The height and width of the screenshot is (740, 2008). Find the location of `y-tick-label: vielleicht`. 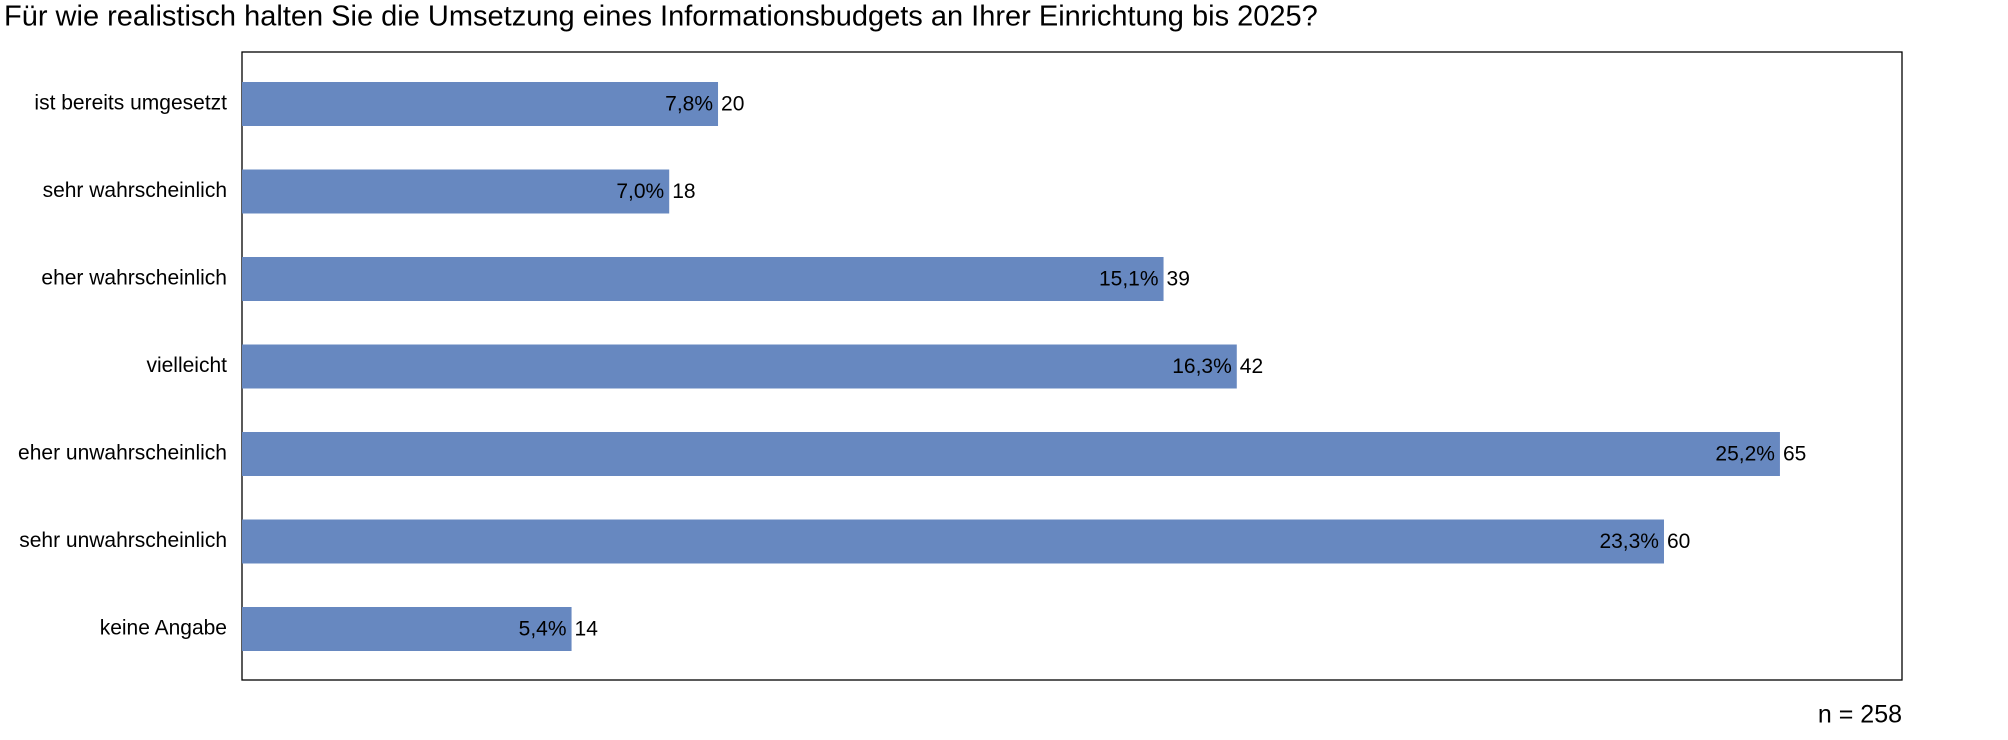

y-tick-label: vielleicht is located at coordinates (186, 365).